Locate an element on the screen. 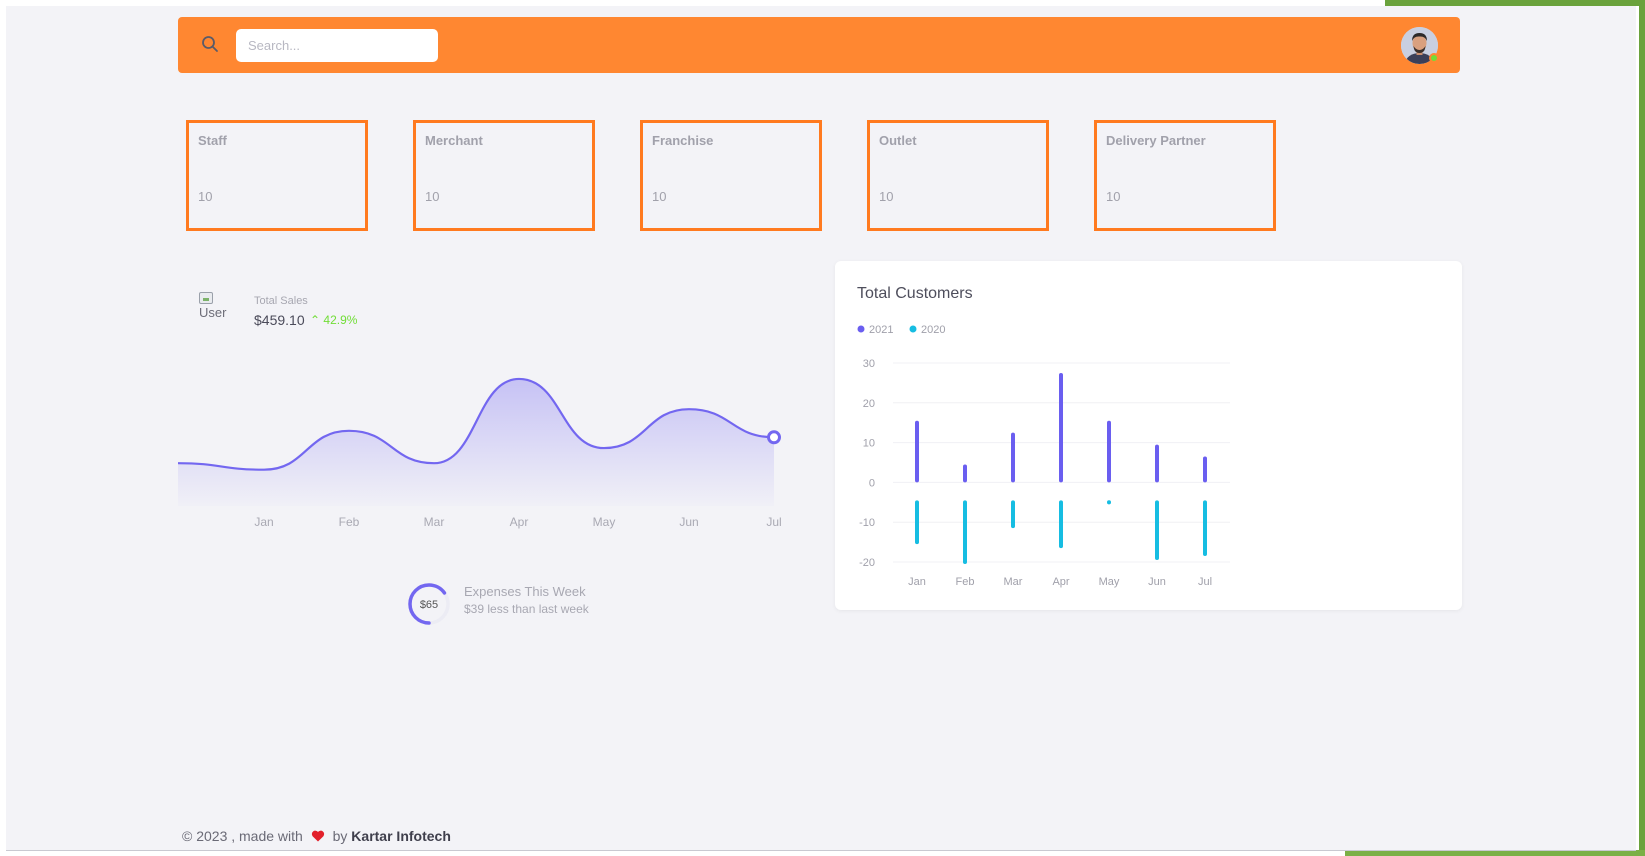  stat-title: Franchise is located at coordinates (683, 140).